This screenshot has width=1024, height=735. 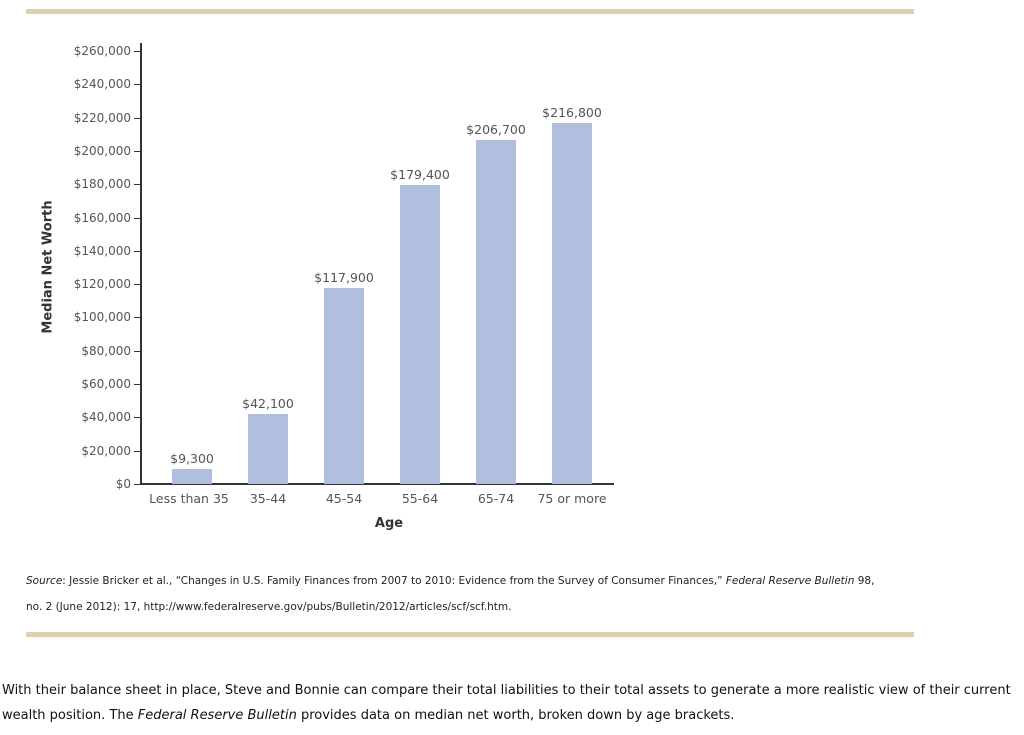 I want to click on bar-value-label: $117,900, so click(x=344, y=277).